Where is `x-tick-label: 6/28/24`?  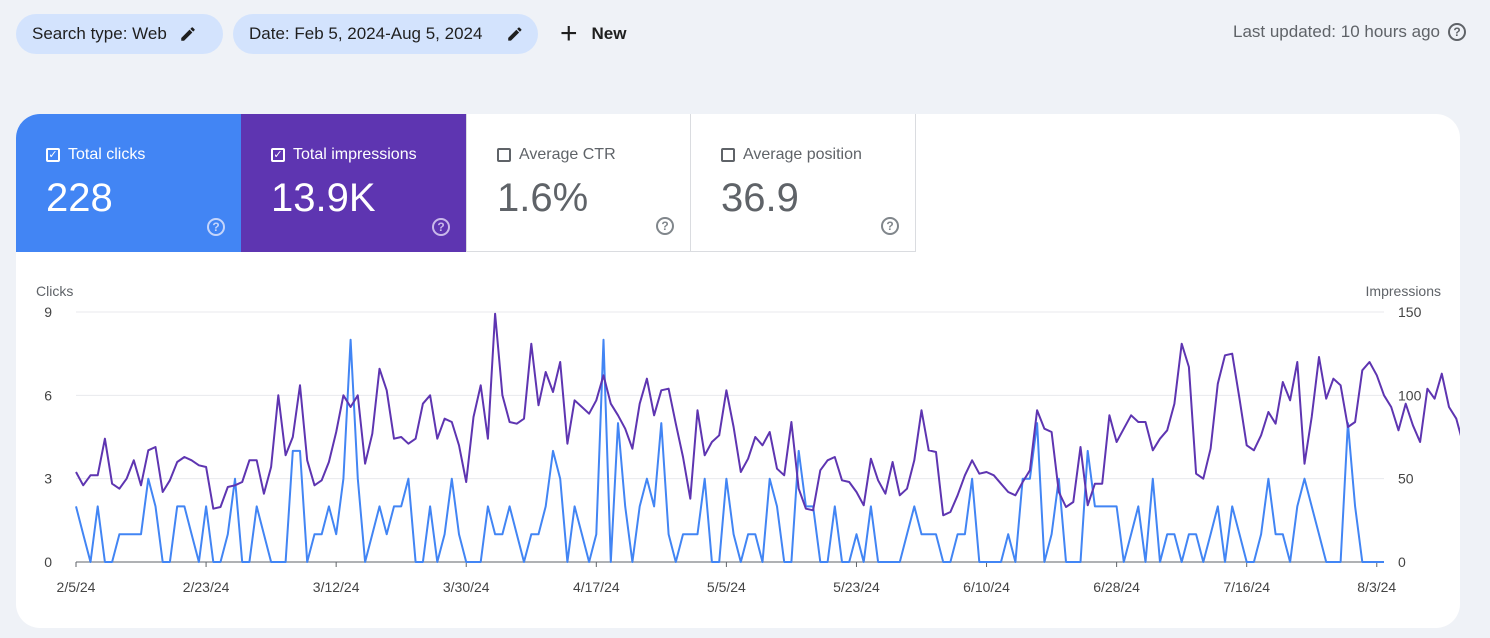
x-tick-label: 6/28/24 is located at coordinates (1116, 587).